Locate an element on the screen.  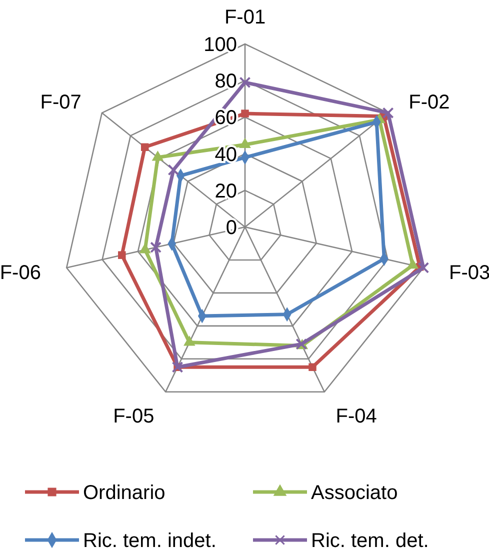
spoke-label: F-01 is located at coordinates (245, 17).